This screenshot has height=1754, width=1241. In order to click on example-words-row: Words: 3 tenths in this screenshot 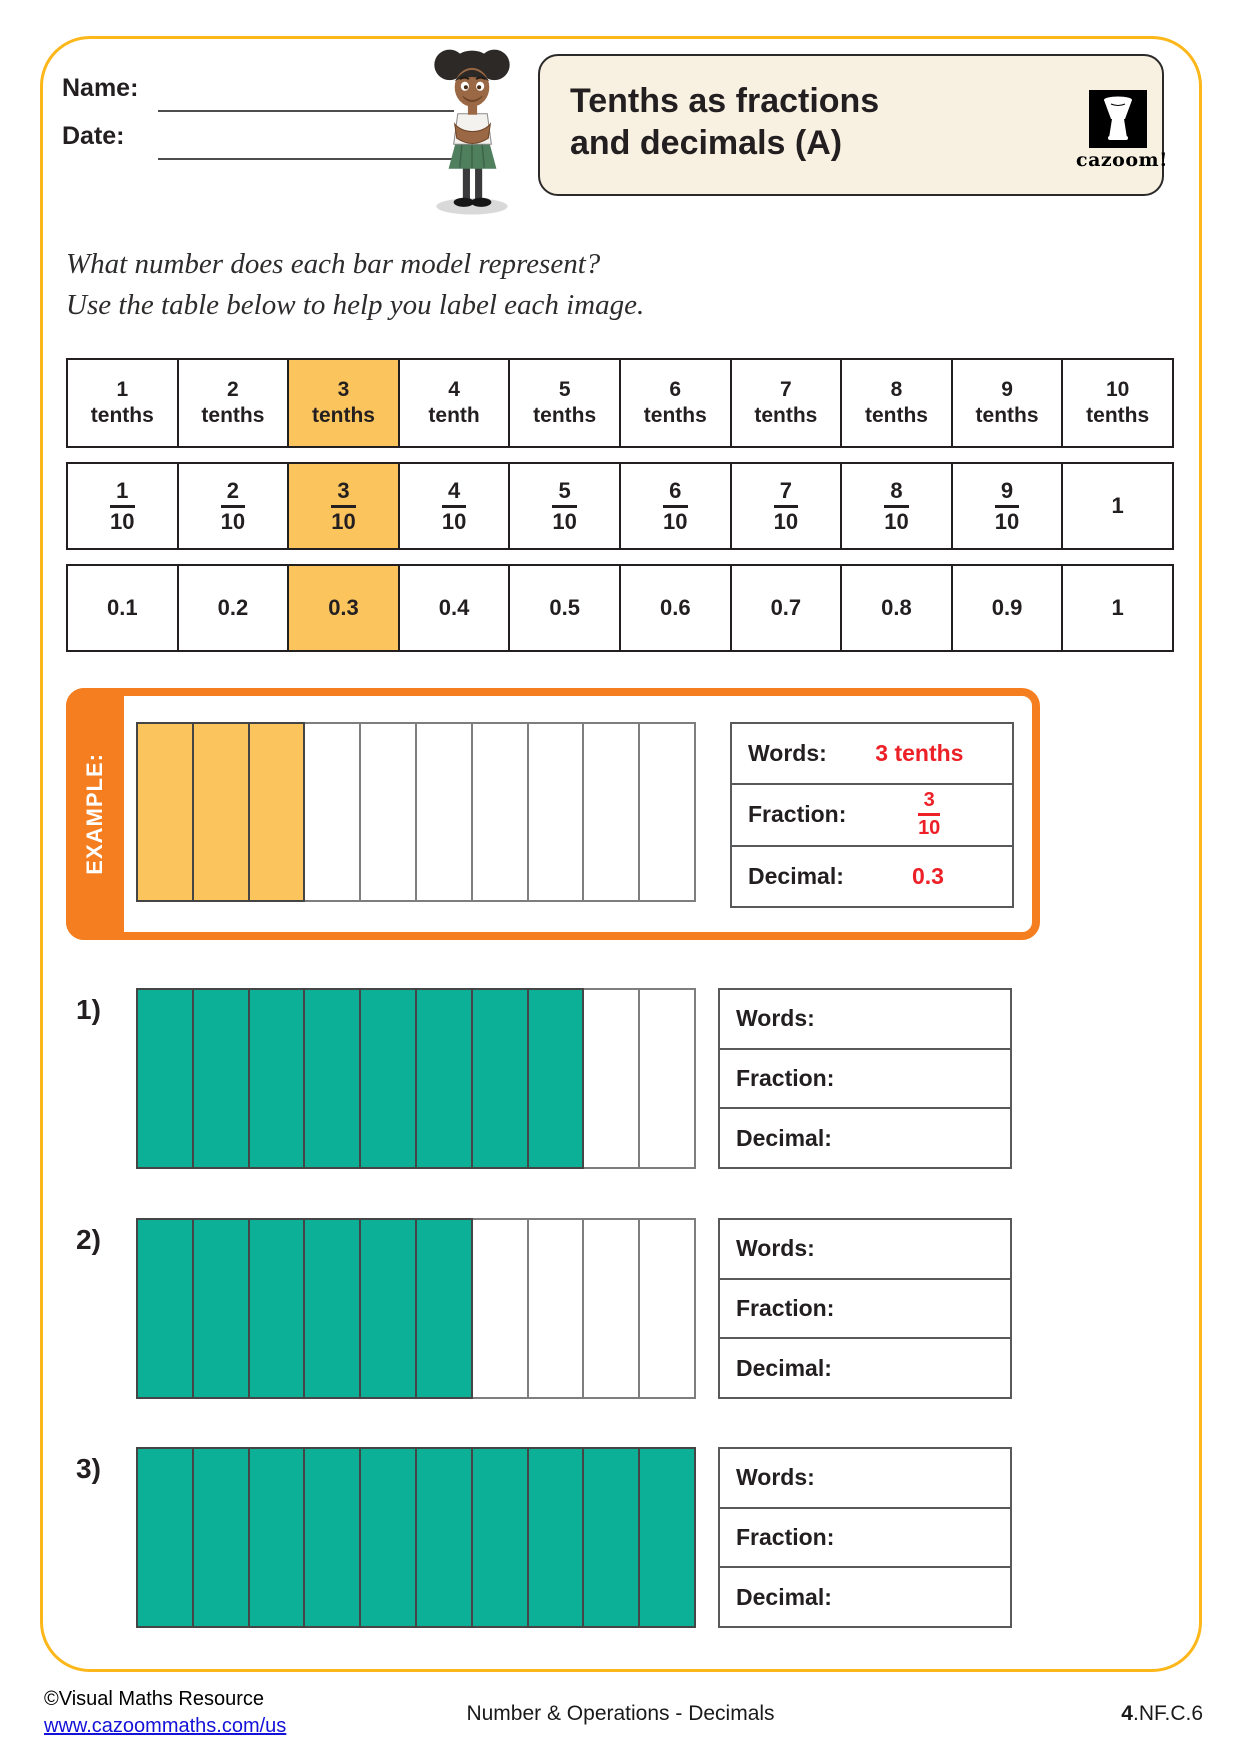, I will do `click(872, 754)`.